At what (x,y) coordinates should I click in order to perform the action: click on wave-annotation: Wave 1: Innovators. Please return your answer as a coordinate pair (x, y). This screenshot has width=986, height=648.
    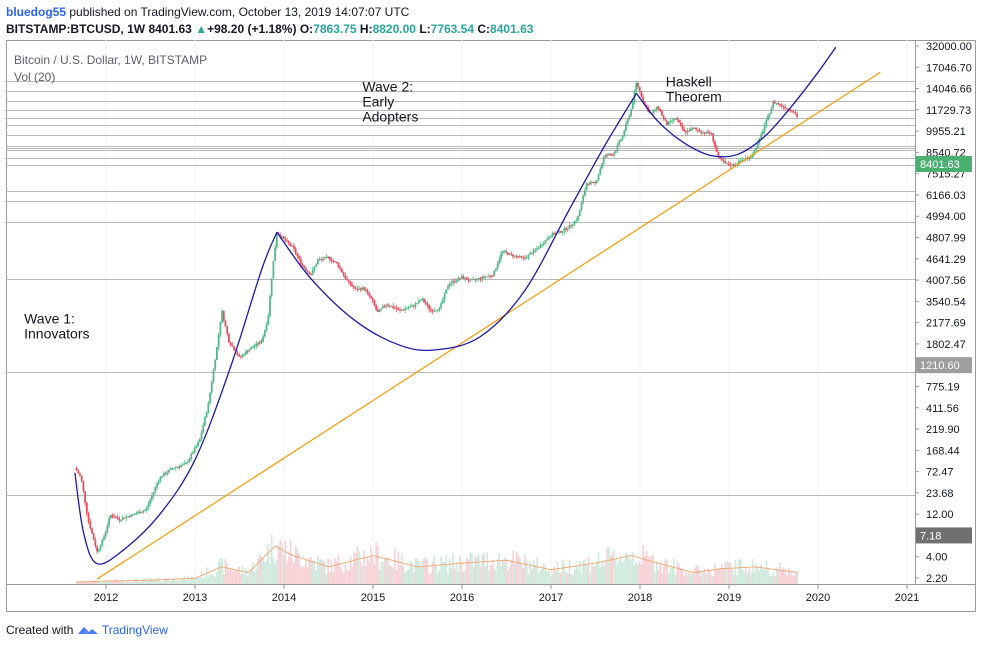
    Looking at the image, I should click on (56, 326).